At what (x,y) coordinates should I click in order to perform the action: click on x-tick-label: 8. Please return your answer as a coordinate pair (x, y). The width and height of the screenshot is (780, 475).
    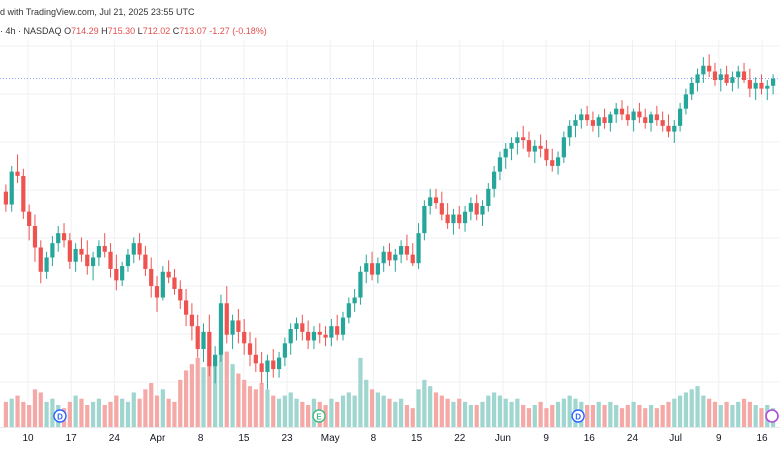
    Looking at the image, I should click on (201, 438).